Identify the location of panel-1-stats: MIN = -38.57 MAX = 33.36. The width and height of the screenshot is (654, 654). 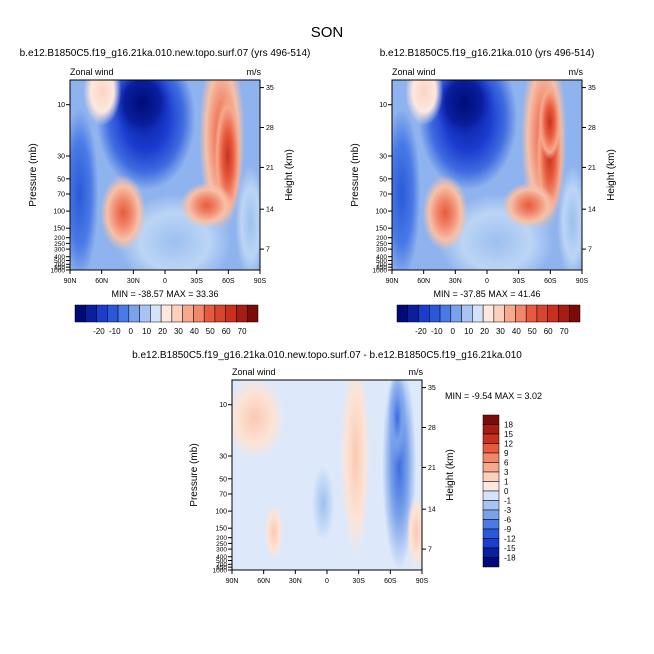
(164, 294).